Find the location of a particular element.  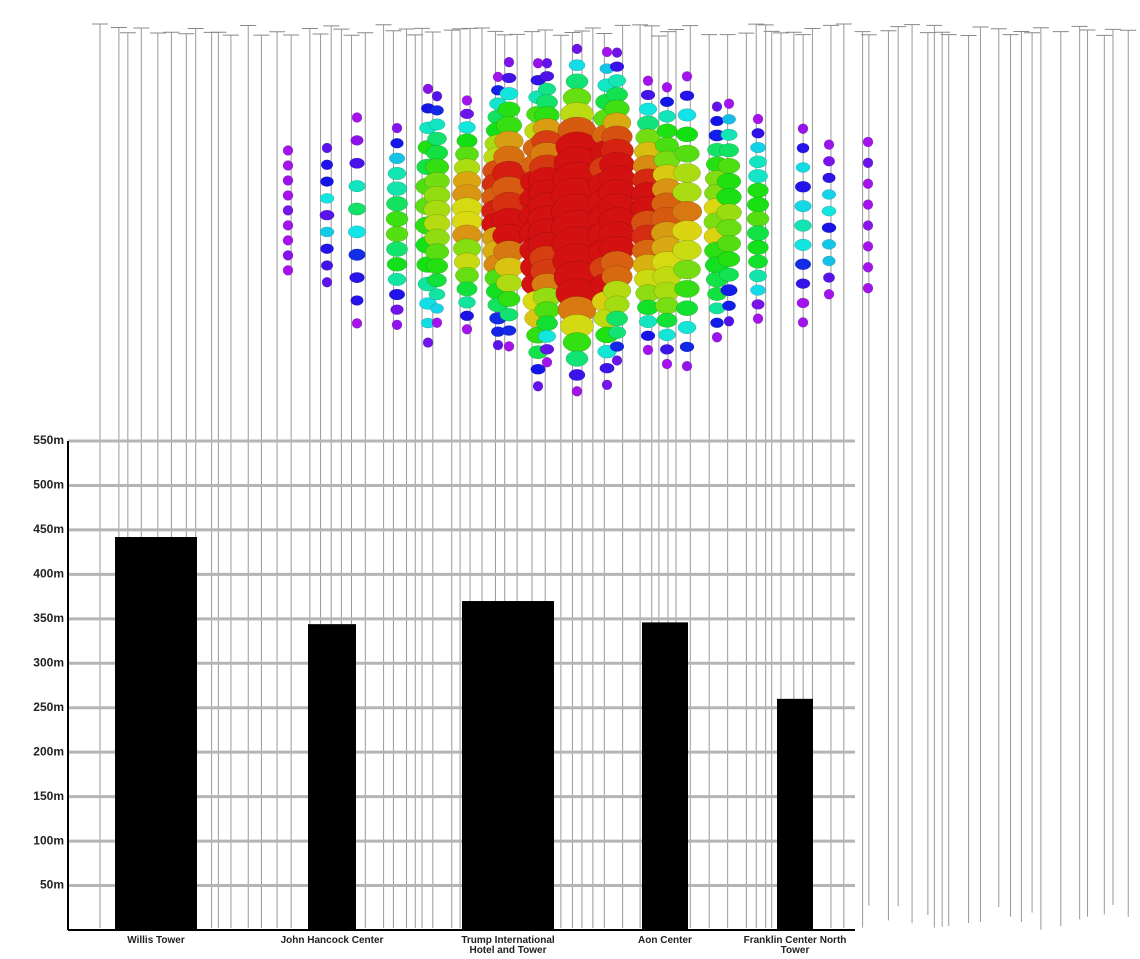

y-tick-label: 500m is located at coordinates (48, 485).